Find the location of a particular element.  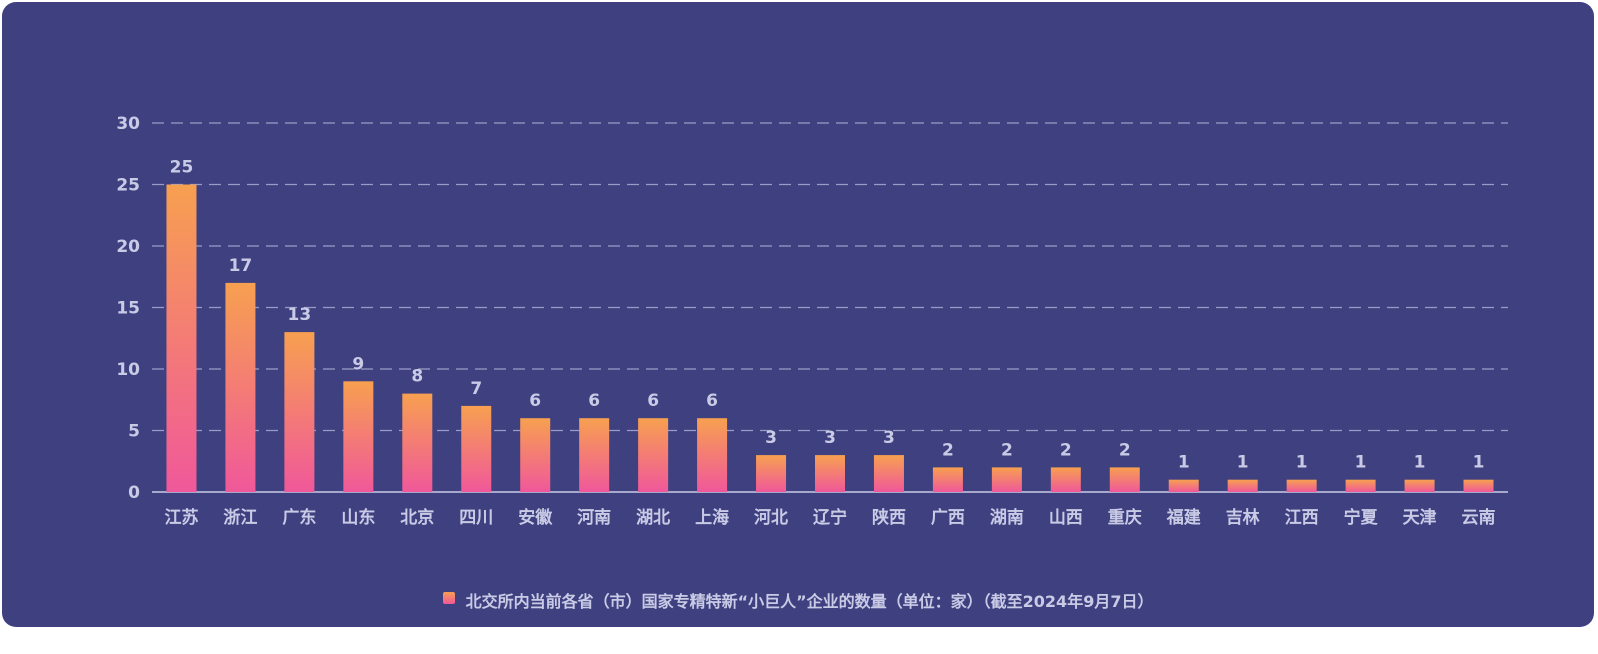

bar-河北 is located at coordinates (771, 473).